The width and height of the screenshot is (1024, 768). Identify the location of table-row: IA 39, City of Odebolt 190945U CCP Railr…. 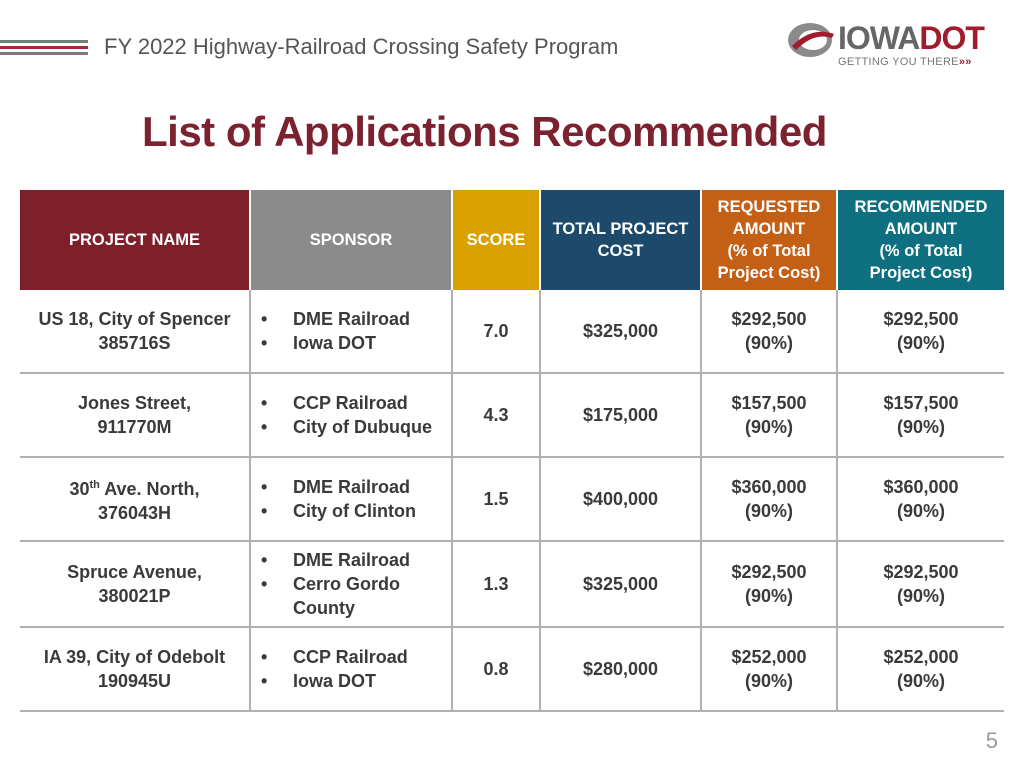
(512, 670).